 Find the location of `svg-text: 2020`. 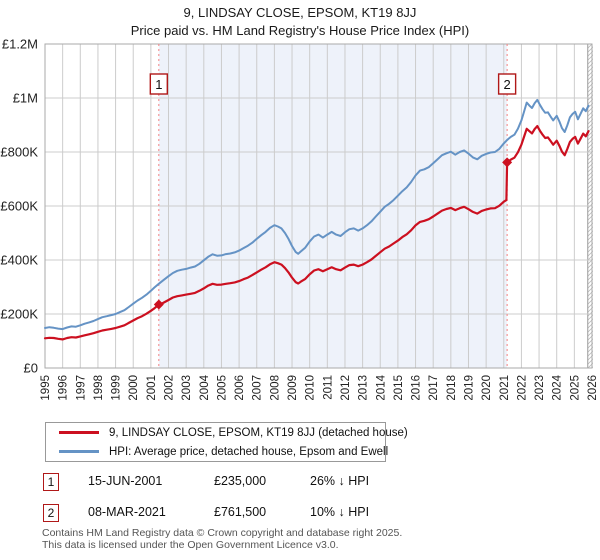

svg-text: 2020 is located at coordinates (487, 388).